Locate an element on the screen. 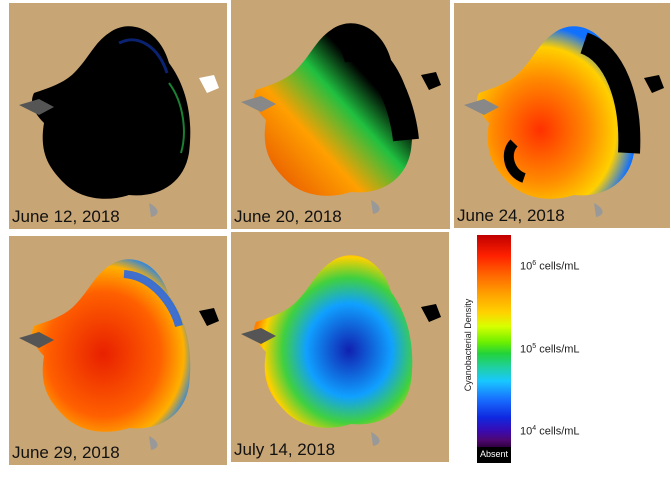  tick-exponent: 4 is located at coordinates (534, 428).